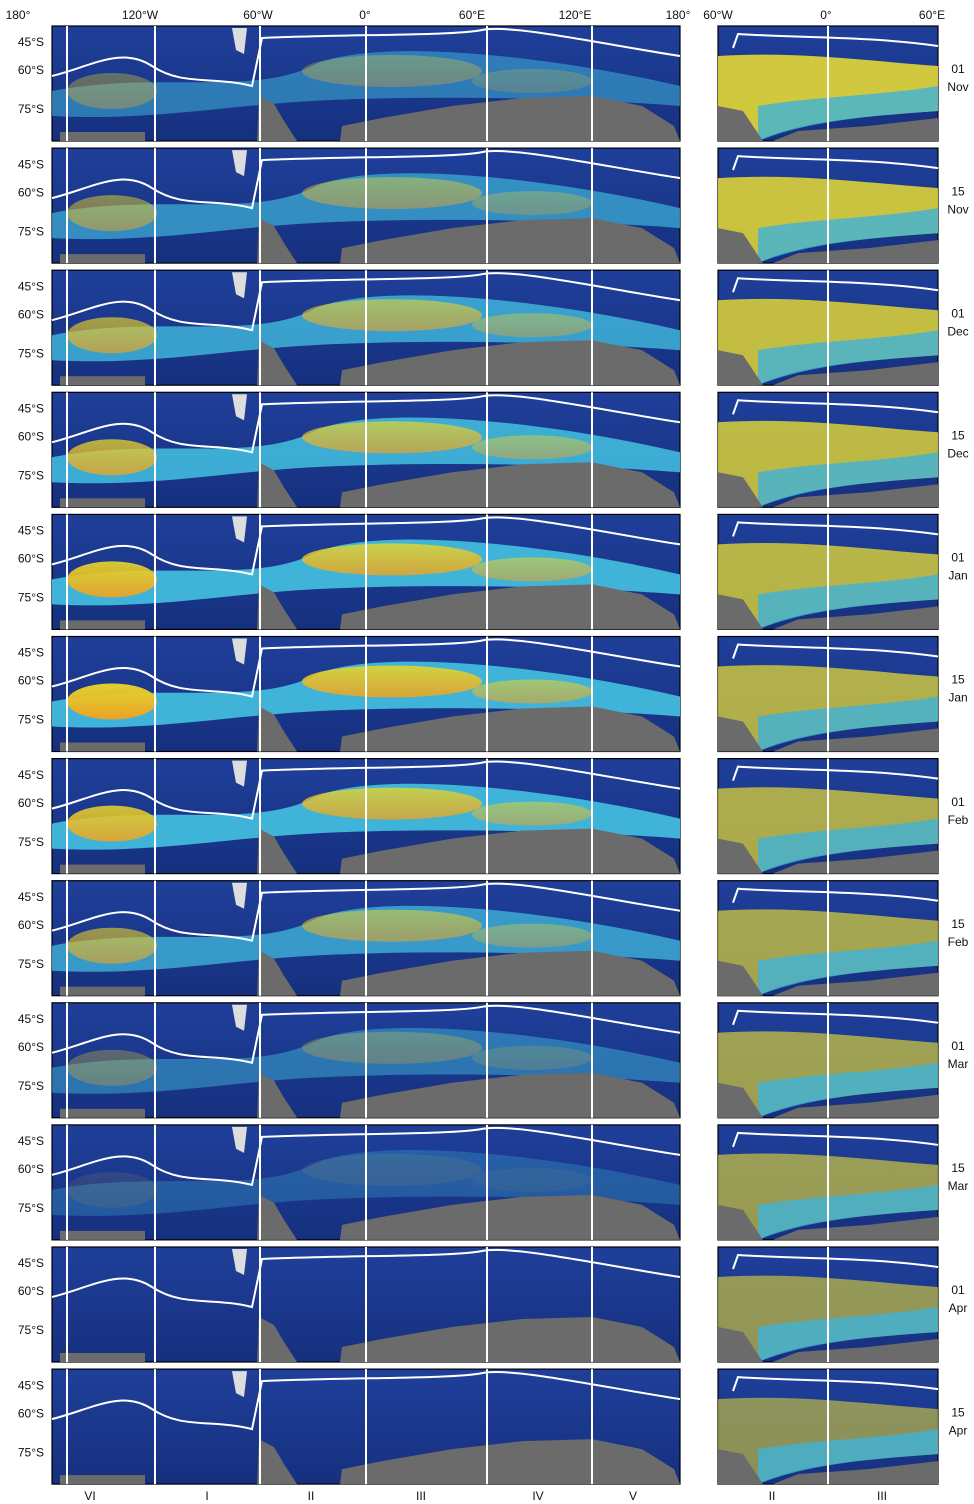 This screenshot has height=1504, width=974. Describe the element at coordinates (718, 15) in the screenshot. I see `longitude-label: 60°W` at that location.